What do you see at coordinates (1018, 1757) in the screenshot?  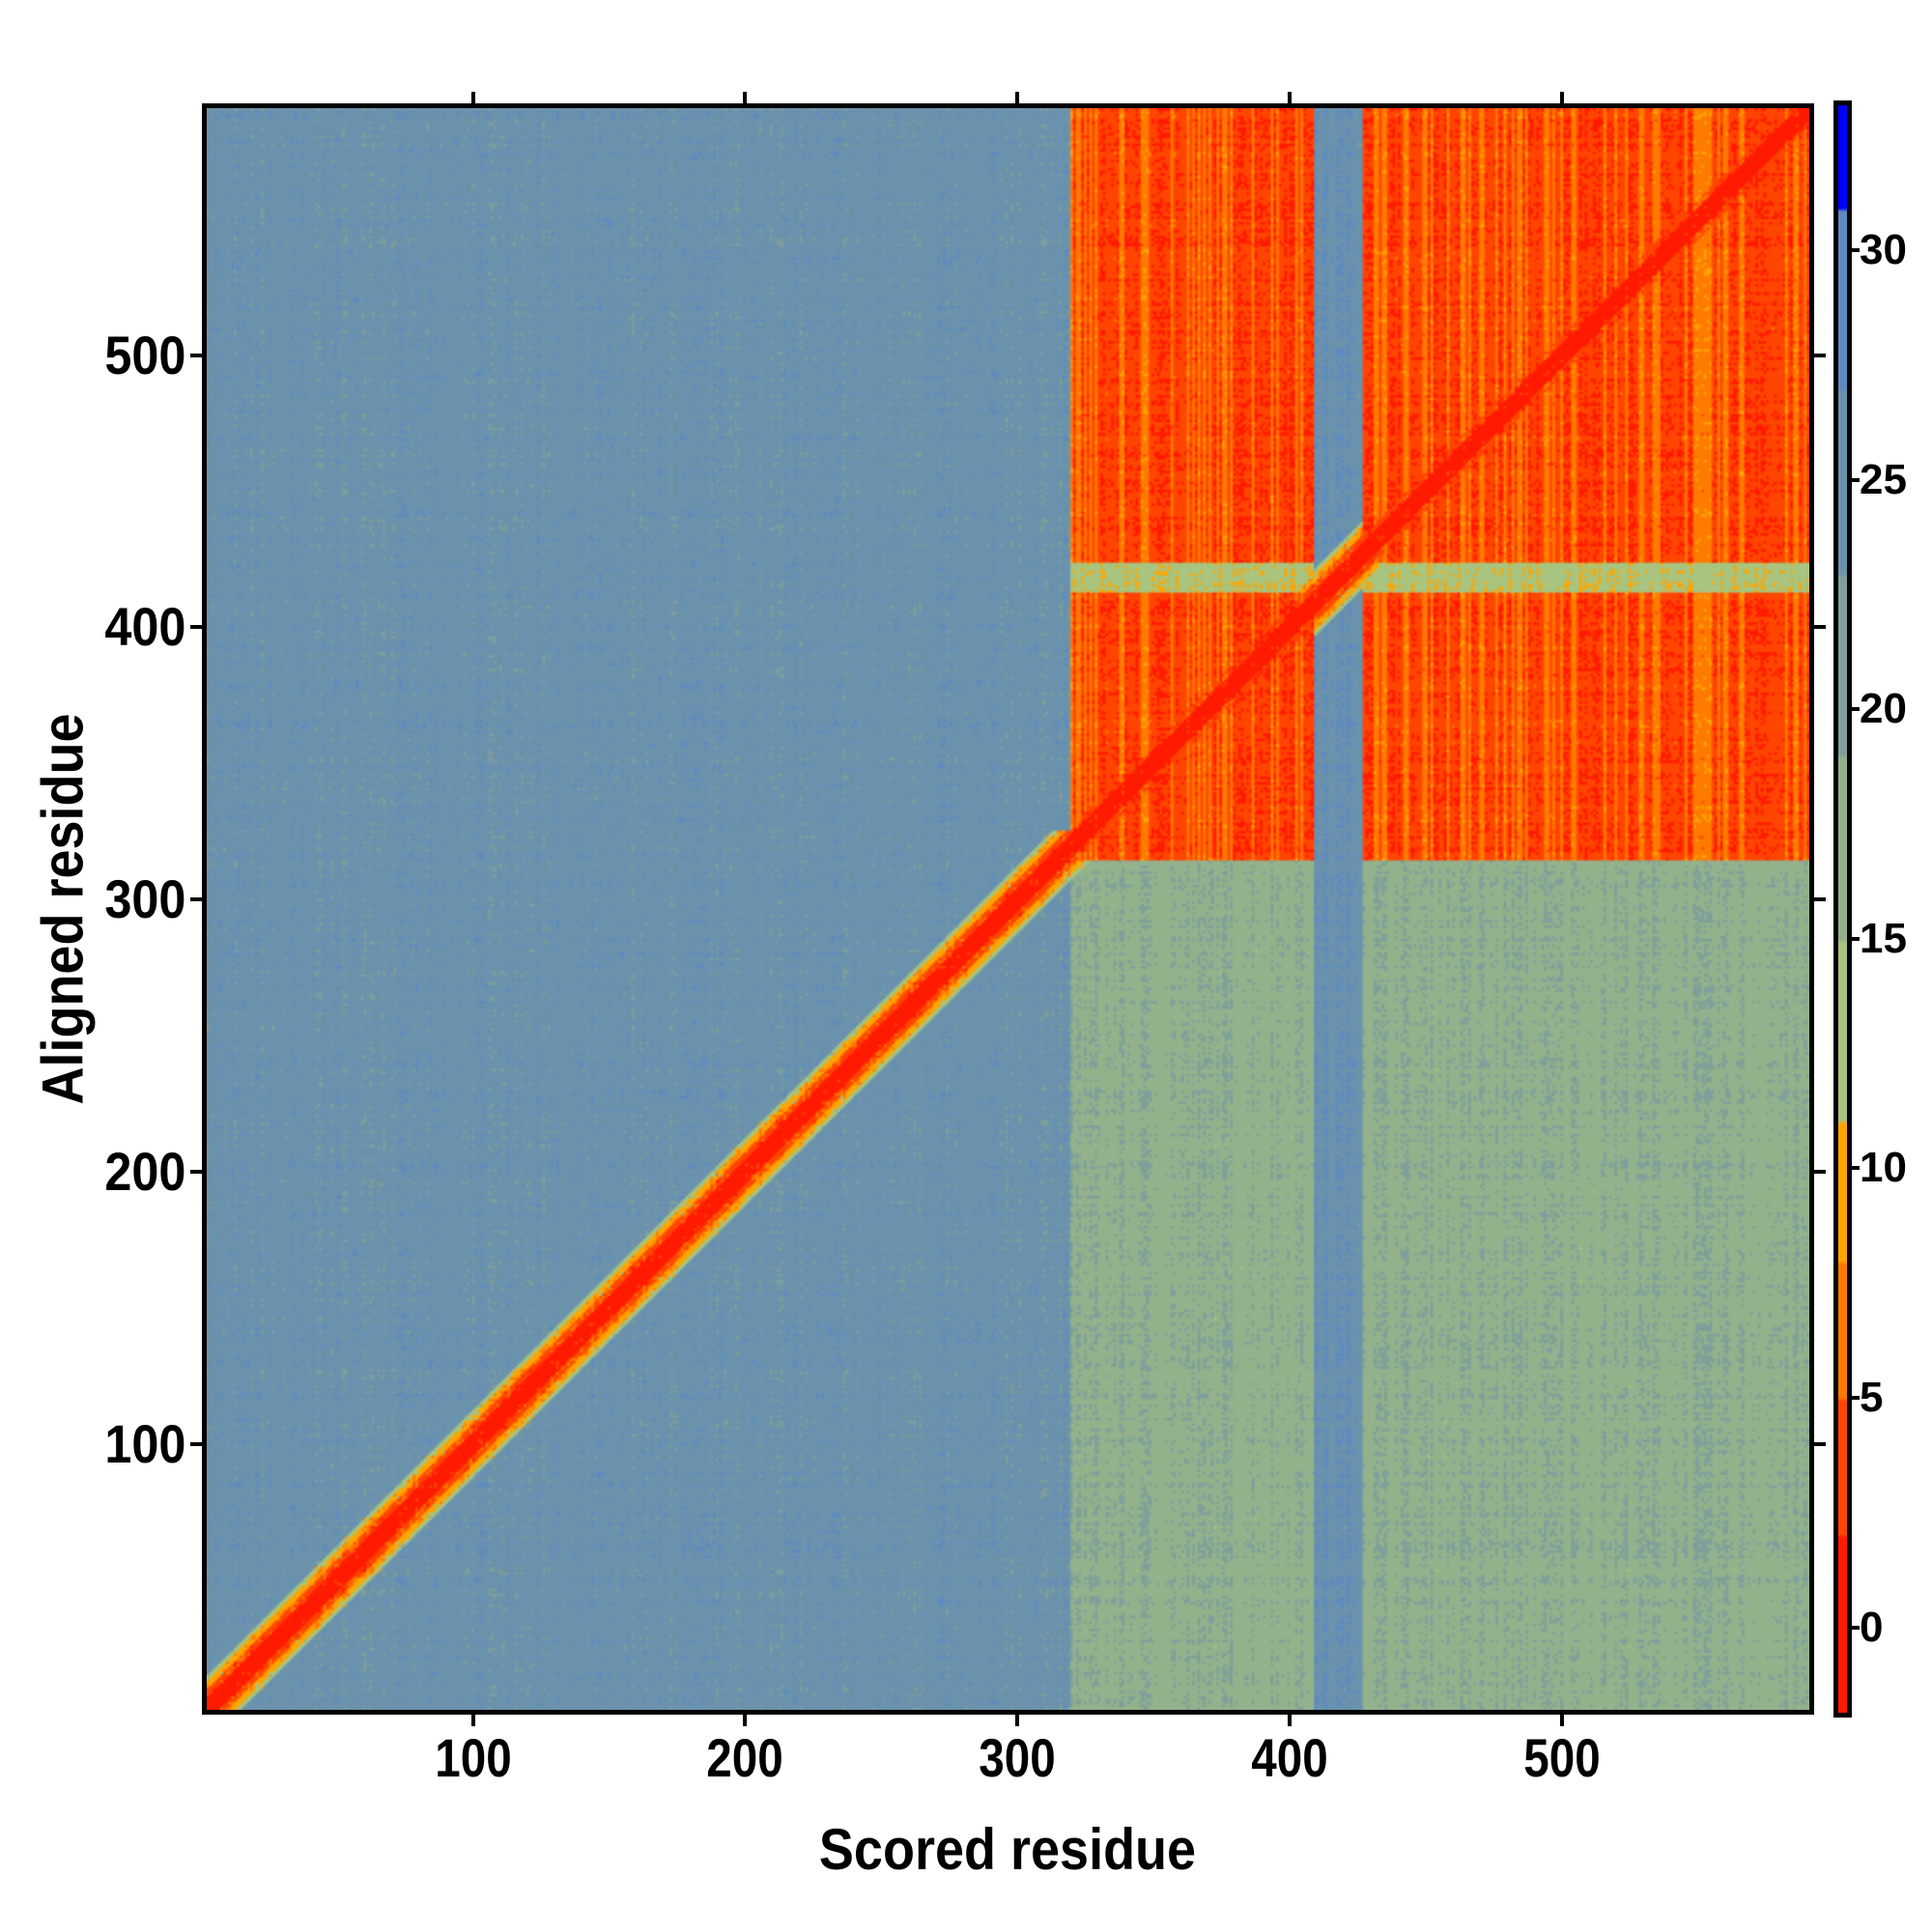 I see `x-tick-label: 300` at bounding box center [1018, 1757].